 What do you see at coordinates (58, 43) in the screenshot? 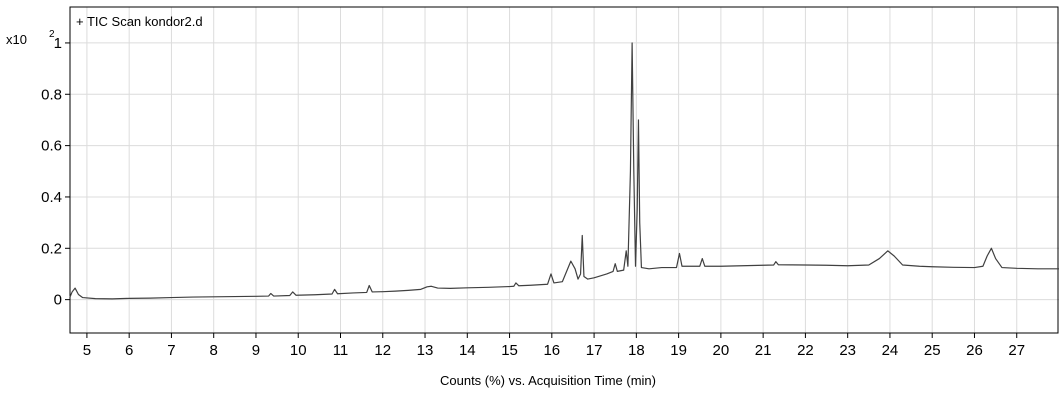
I see `y-tick-label: 1` at bounding box center [58, 43].